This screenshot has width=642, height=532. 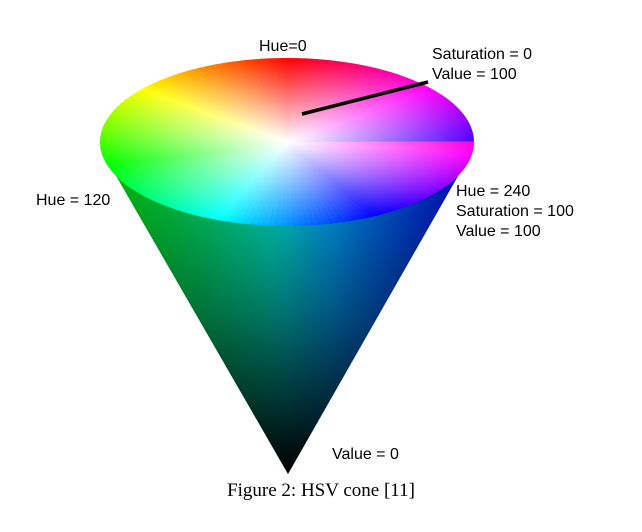 What do you see at coordinates (73, 200) in the screenshot?
I see `label-hue-120: Hue = 120` at bounding box center [73, 200].